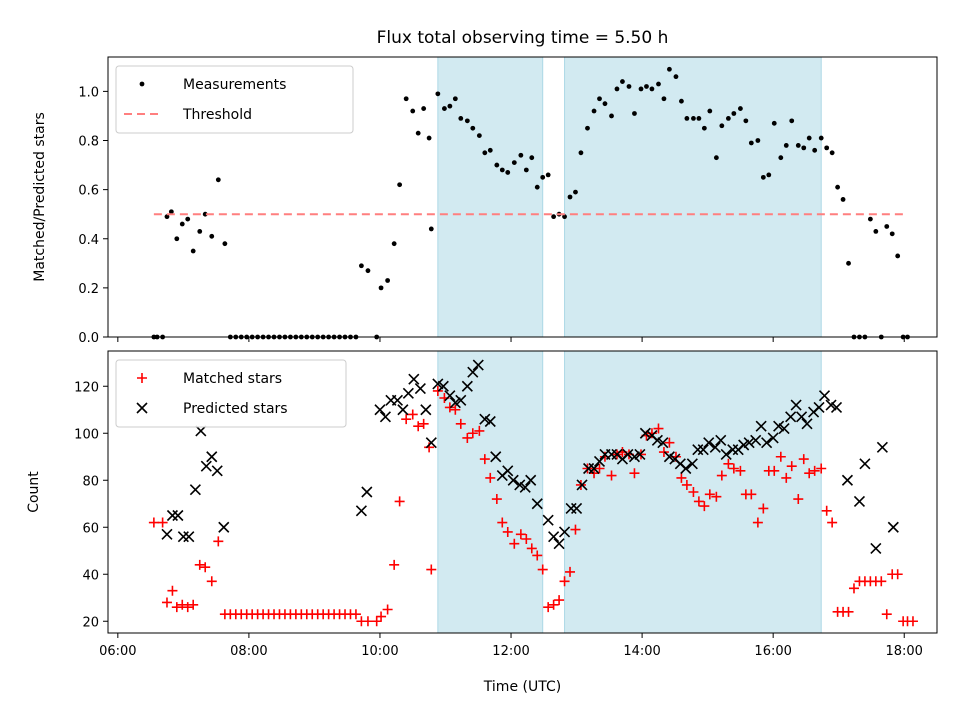 This screenshot has width=960, height=720. Describe the element at coordinates (234, 99) in the screenshot. I see `legend: Measurements Threshold` at that location.